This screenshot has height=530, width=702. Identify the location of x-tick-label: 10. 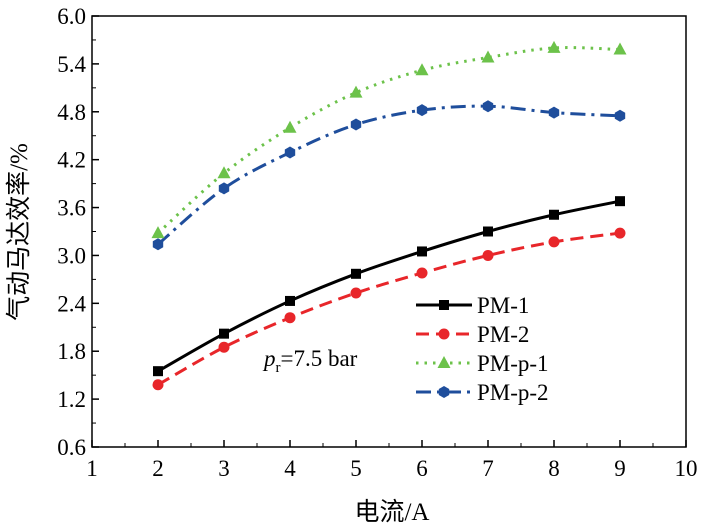
(686, 468).